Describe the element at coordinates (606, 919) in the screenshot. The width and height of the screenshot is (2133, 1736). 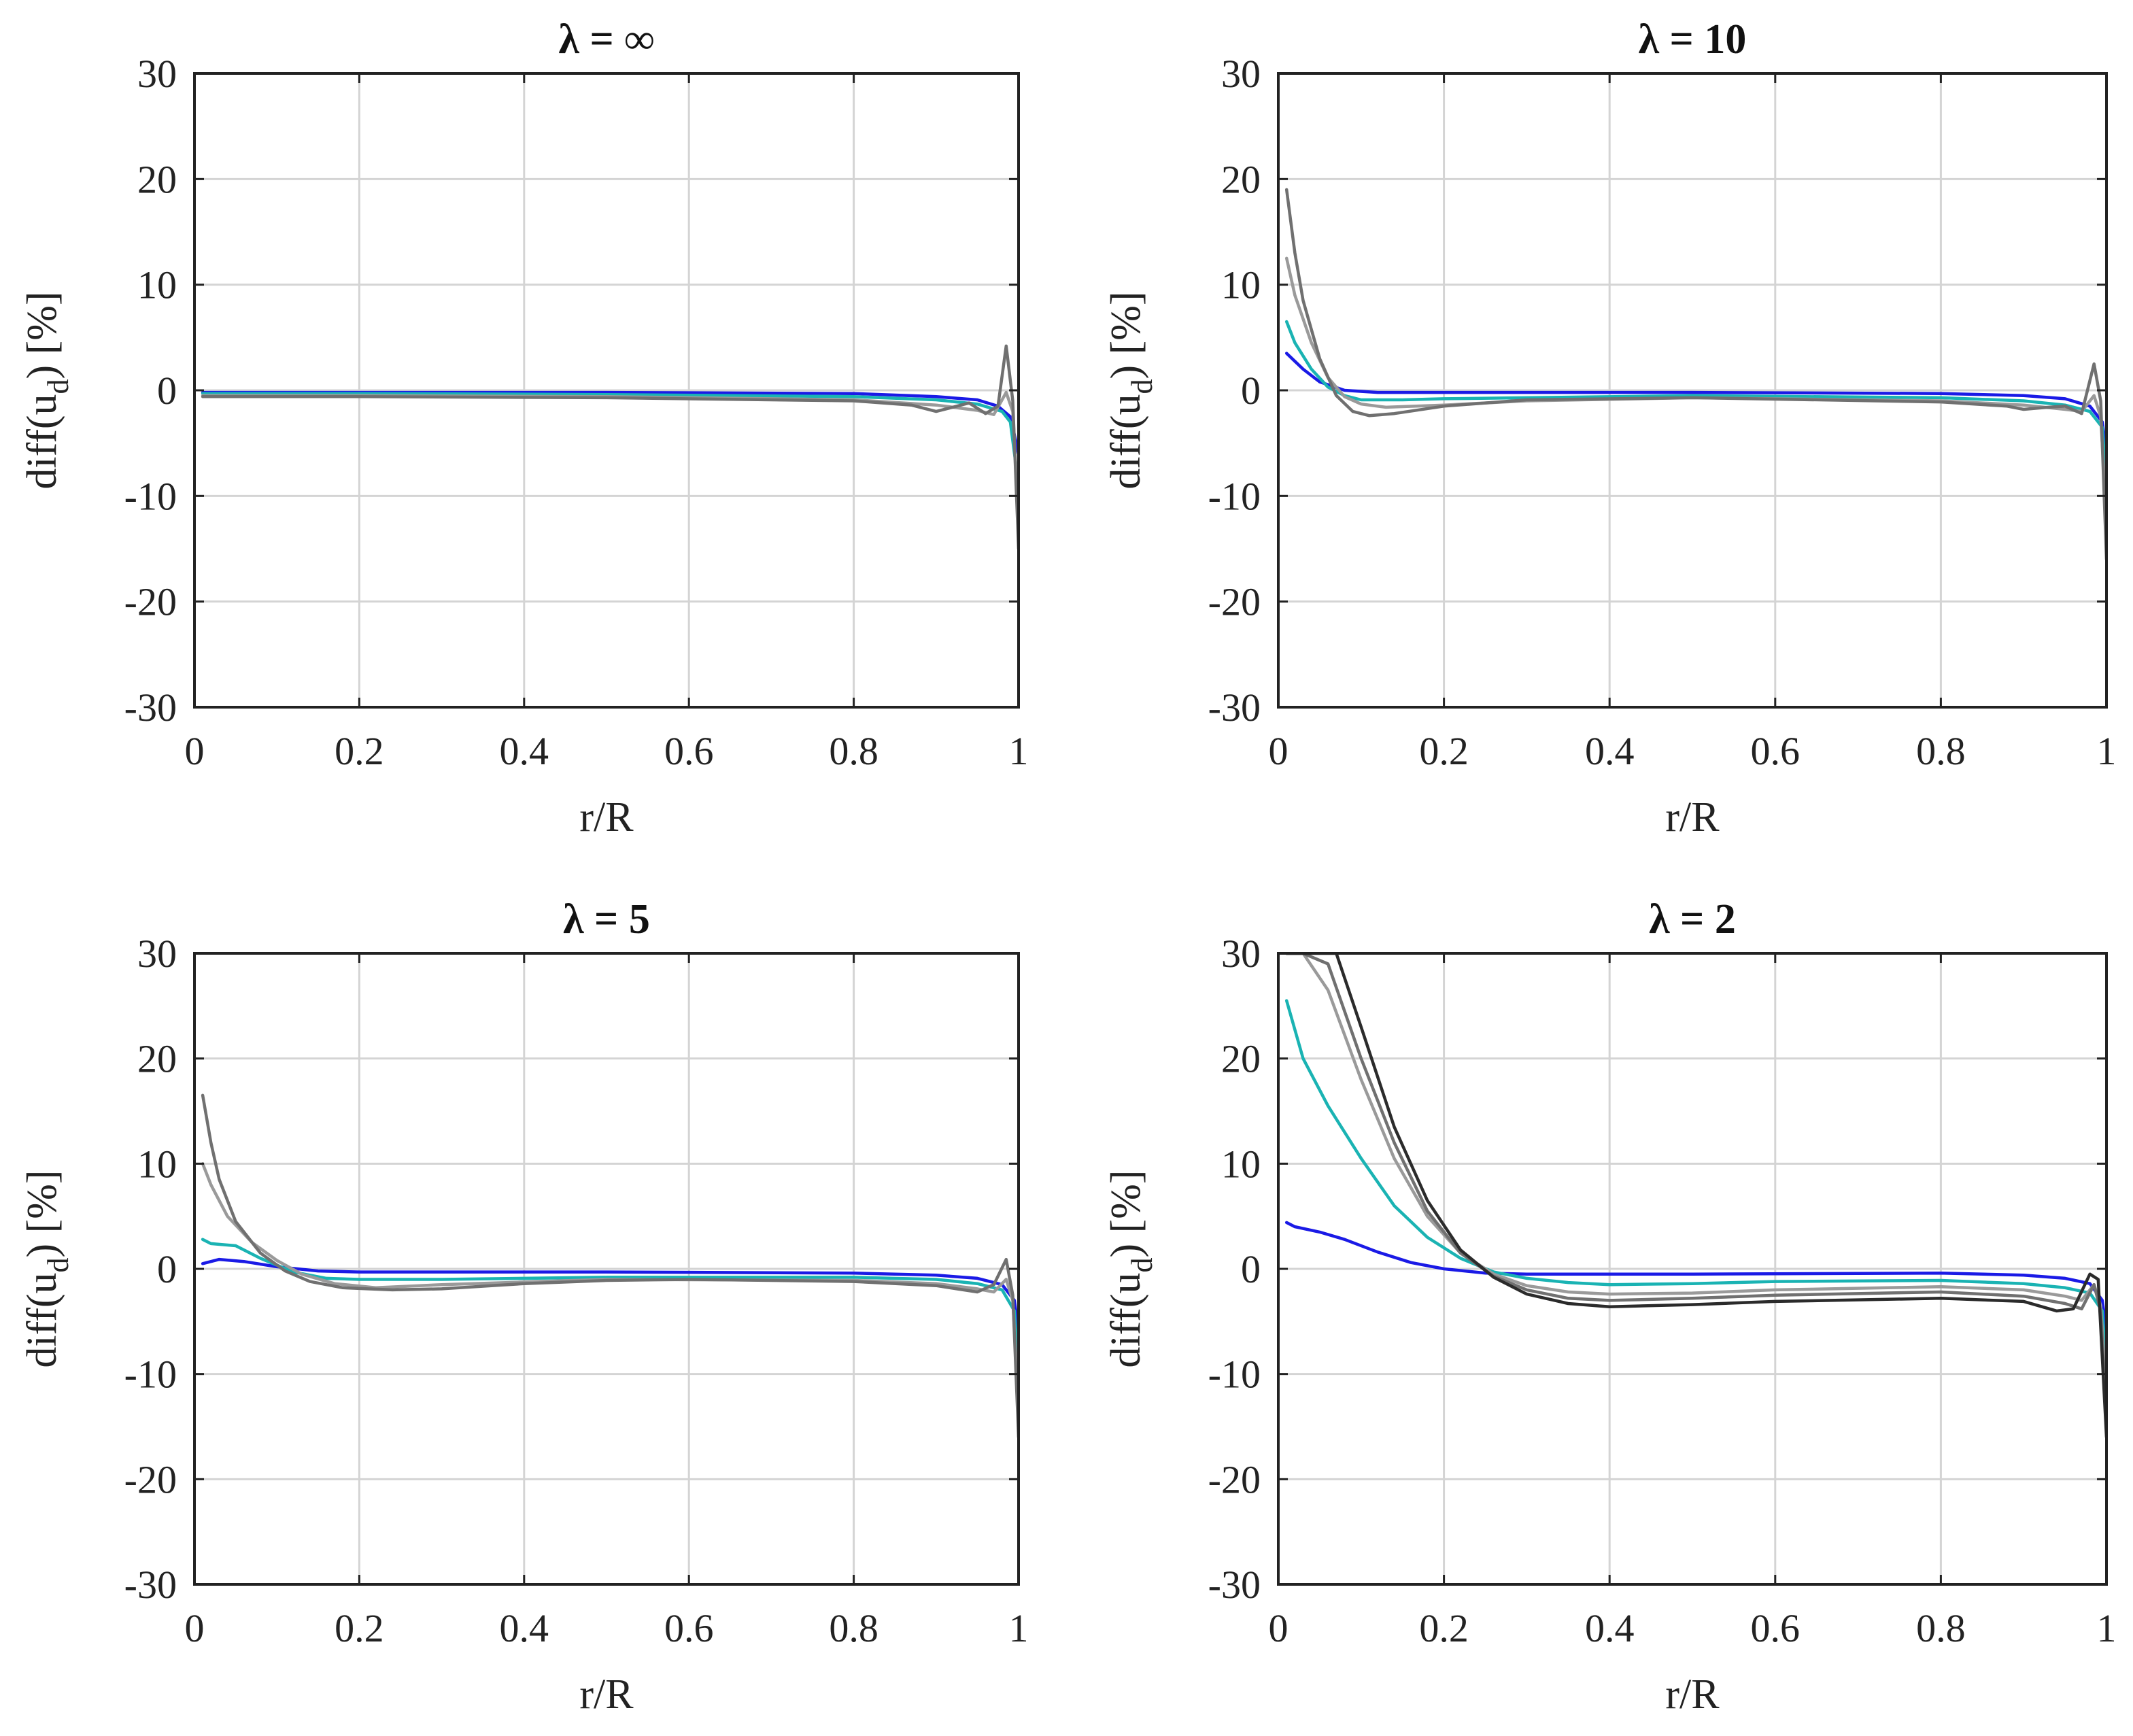
I see `panel-title: λ = 5` at that location.